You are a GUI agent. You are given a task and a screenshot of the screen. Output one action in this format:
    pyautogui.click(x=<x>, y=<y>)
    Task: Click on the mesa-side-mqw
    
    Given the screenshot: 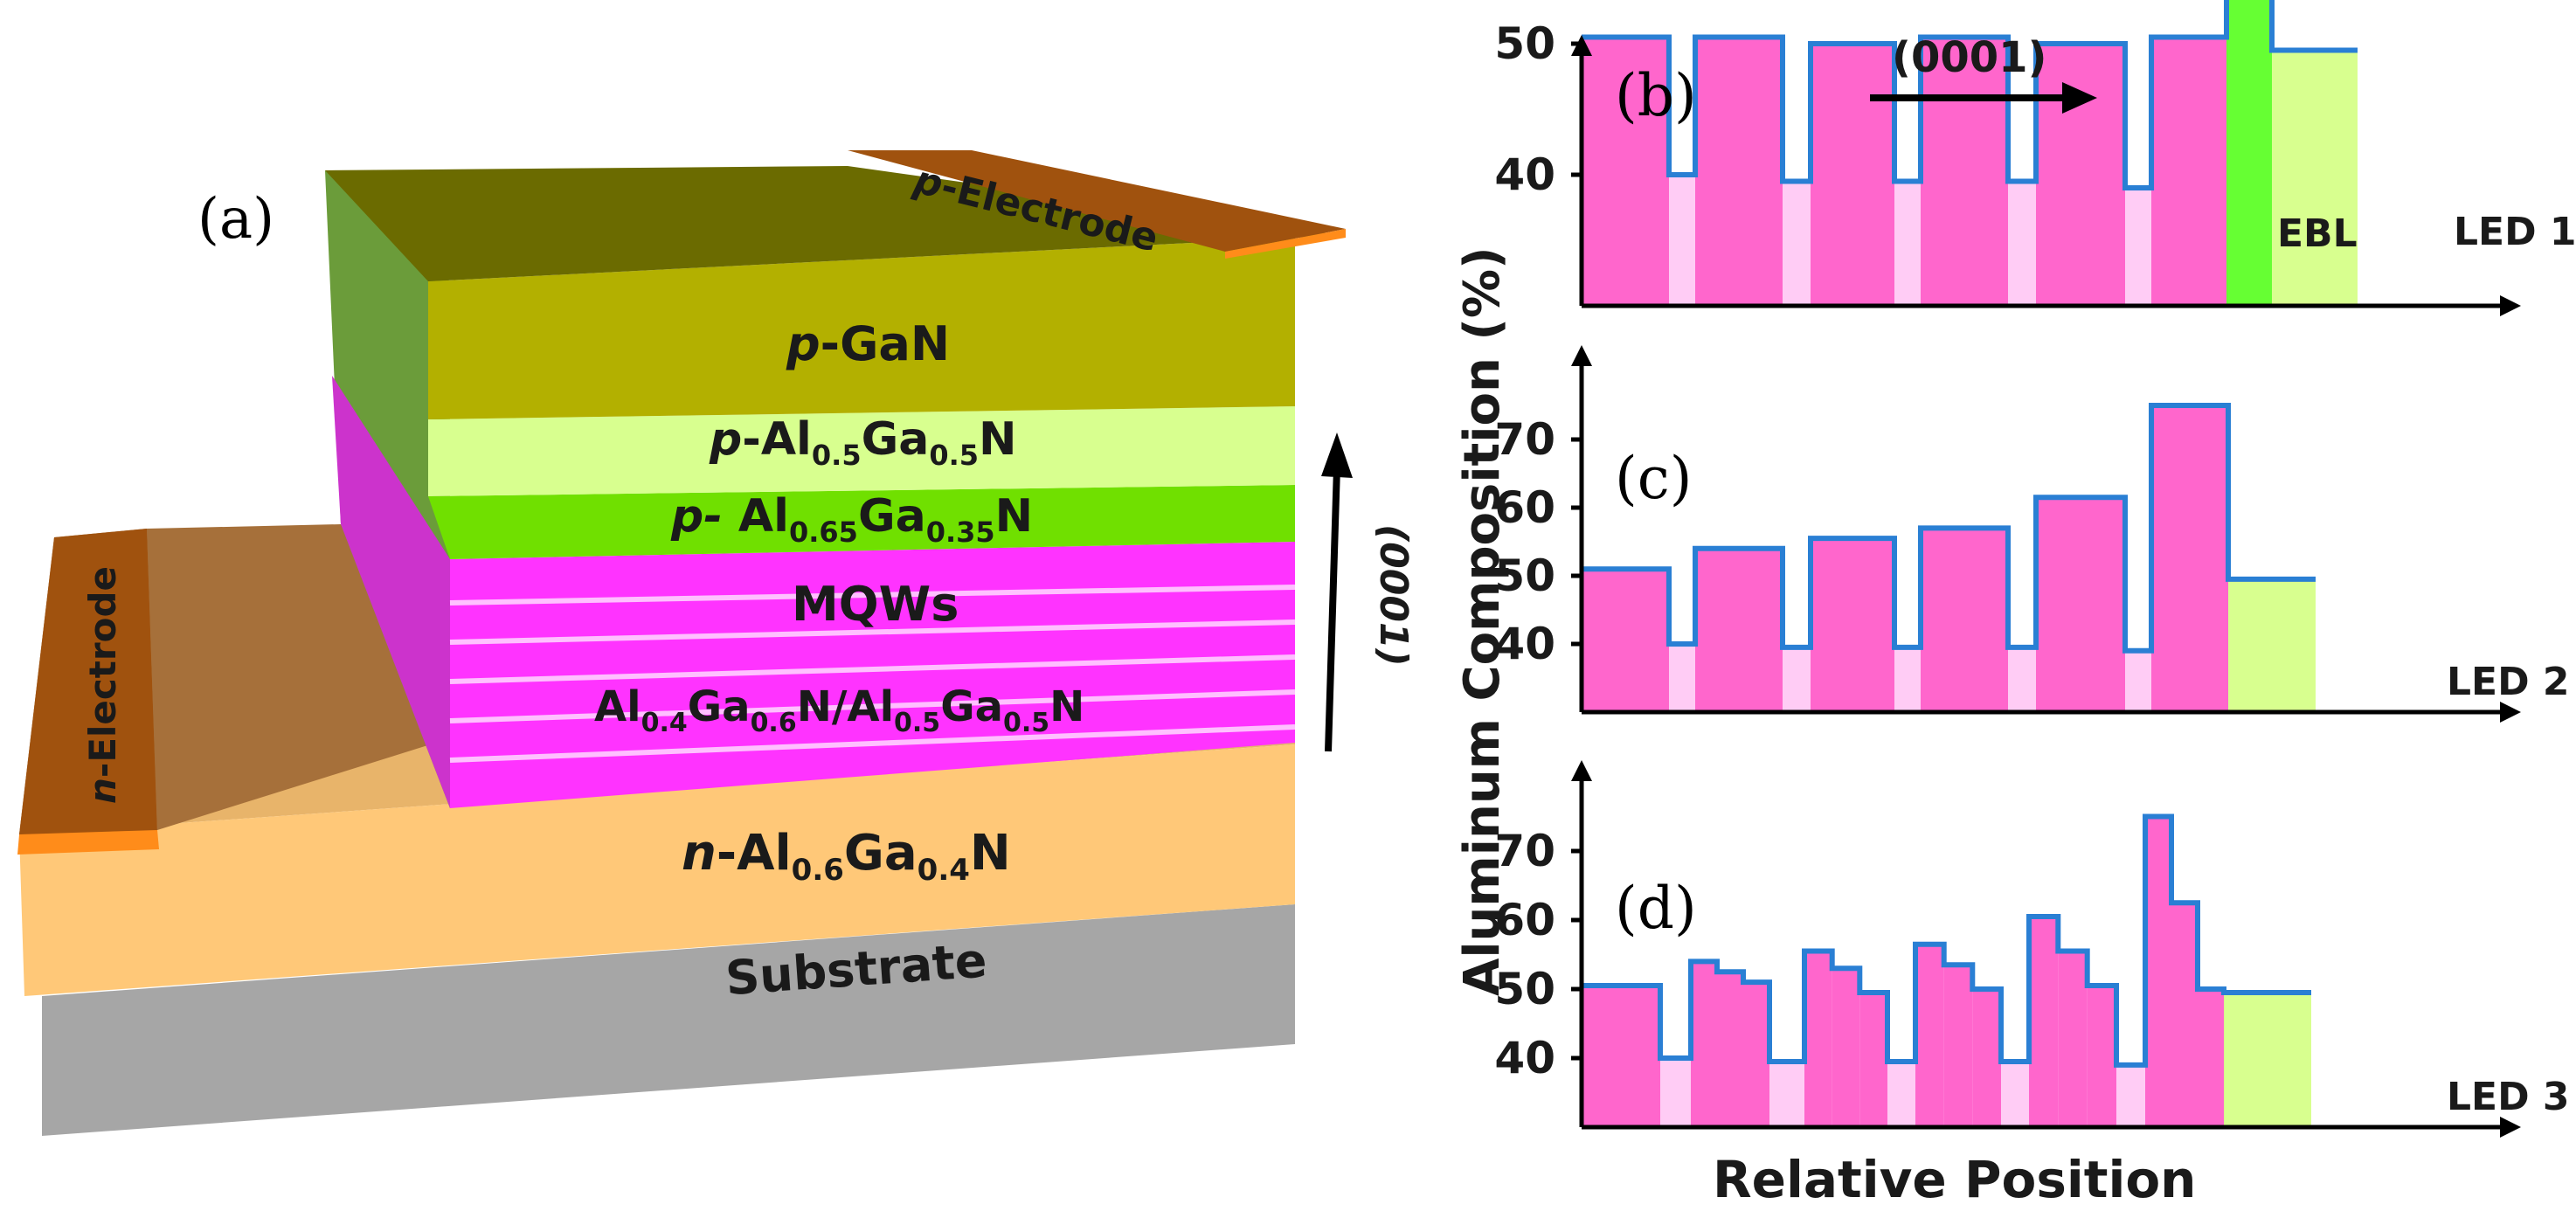 What is the action you would take?
    pyautogui.click(x=391, y=592)
    